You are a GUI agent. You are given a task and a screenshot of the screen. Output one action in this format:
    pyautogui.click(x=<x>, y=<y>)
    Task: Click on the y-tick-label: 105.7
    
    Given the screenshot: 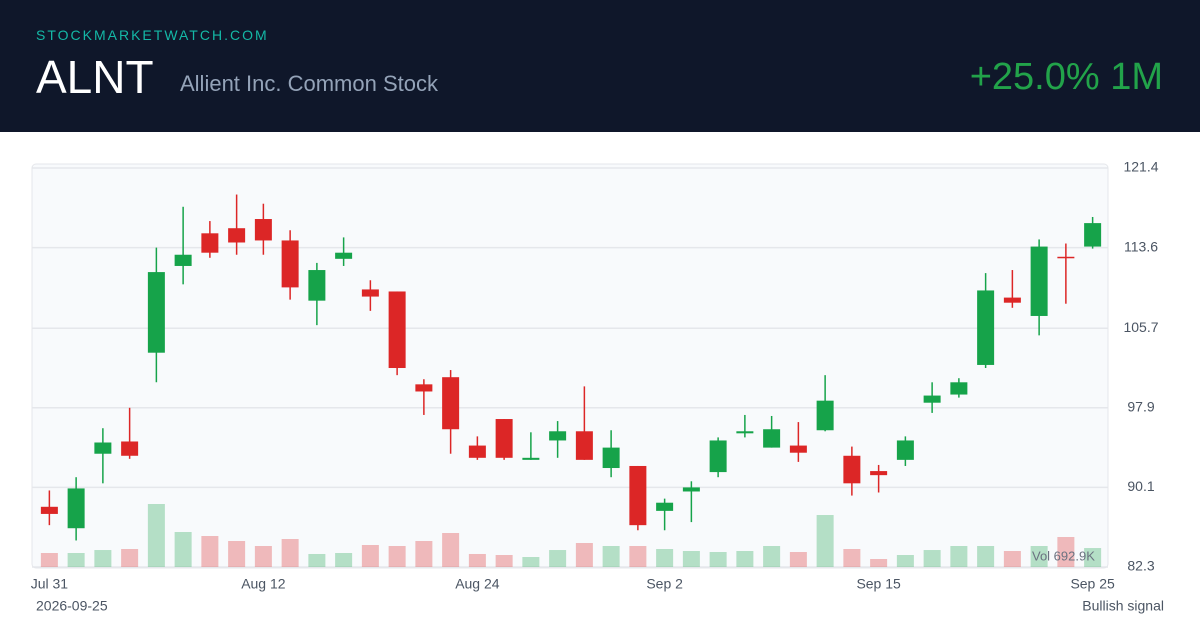 What is the action you would take?
    pyautogui.click(x=1140, y=327)
    